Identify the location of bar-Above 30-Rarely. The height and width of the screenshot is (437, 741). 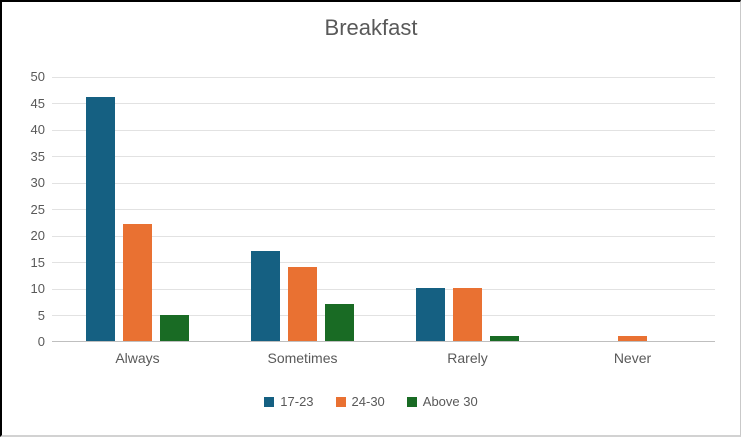
(504, 338).